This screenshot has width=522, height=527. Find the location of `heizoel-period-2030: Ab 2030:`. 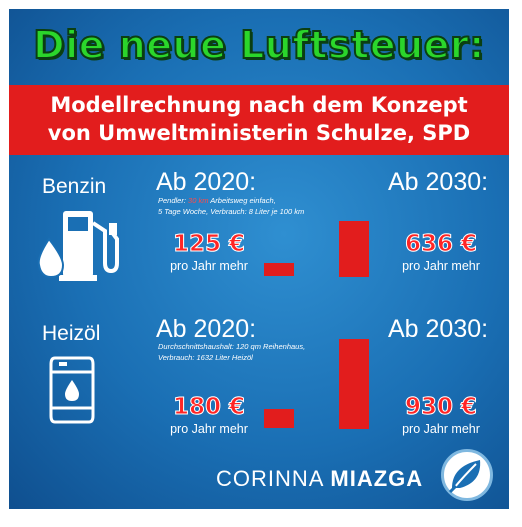

heizoel-period-2030: Ab 2030: is located at coordinates (438, 329).